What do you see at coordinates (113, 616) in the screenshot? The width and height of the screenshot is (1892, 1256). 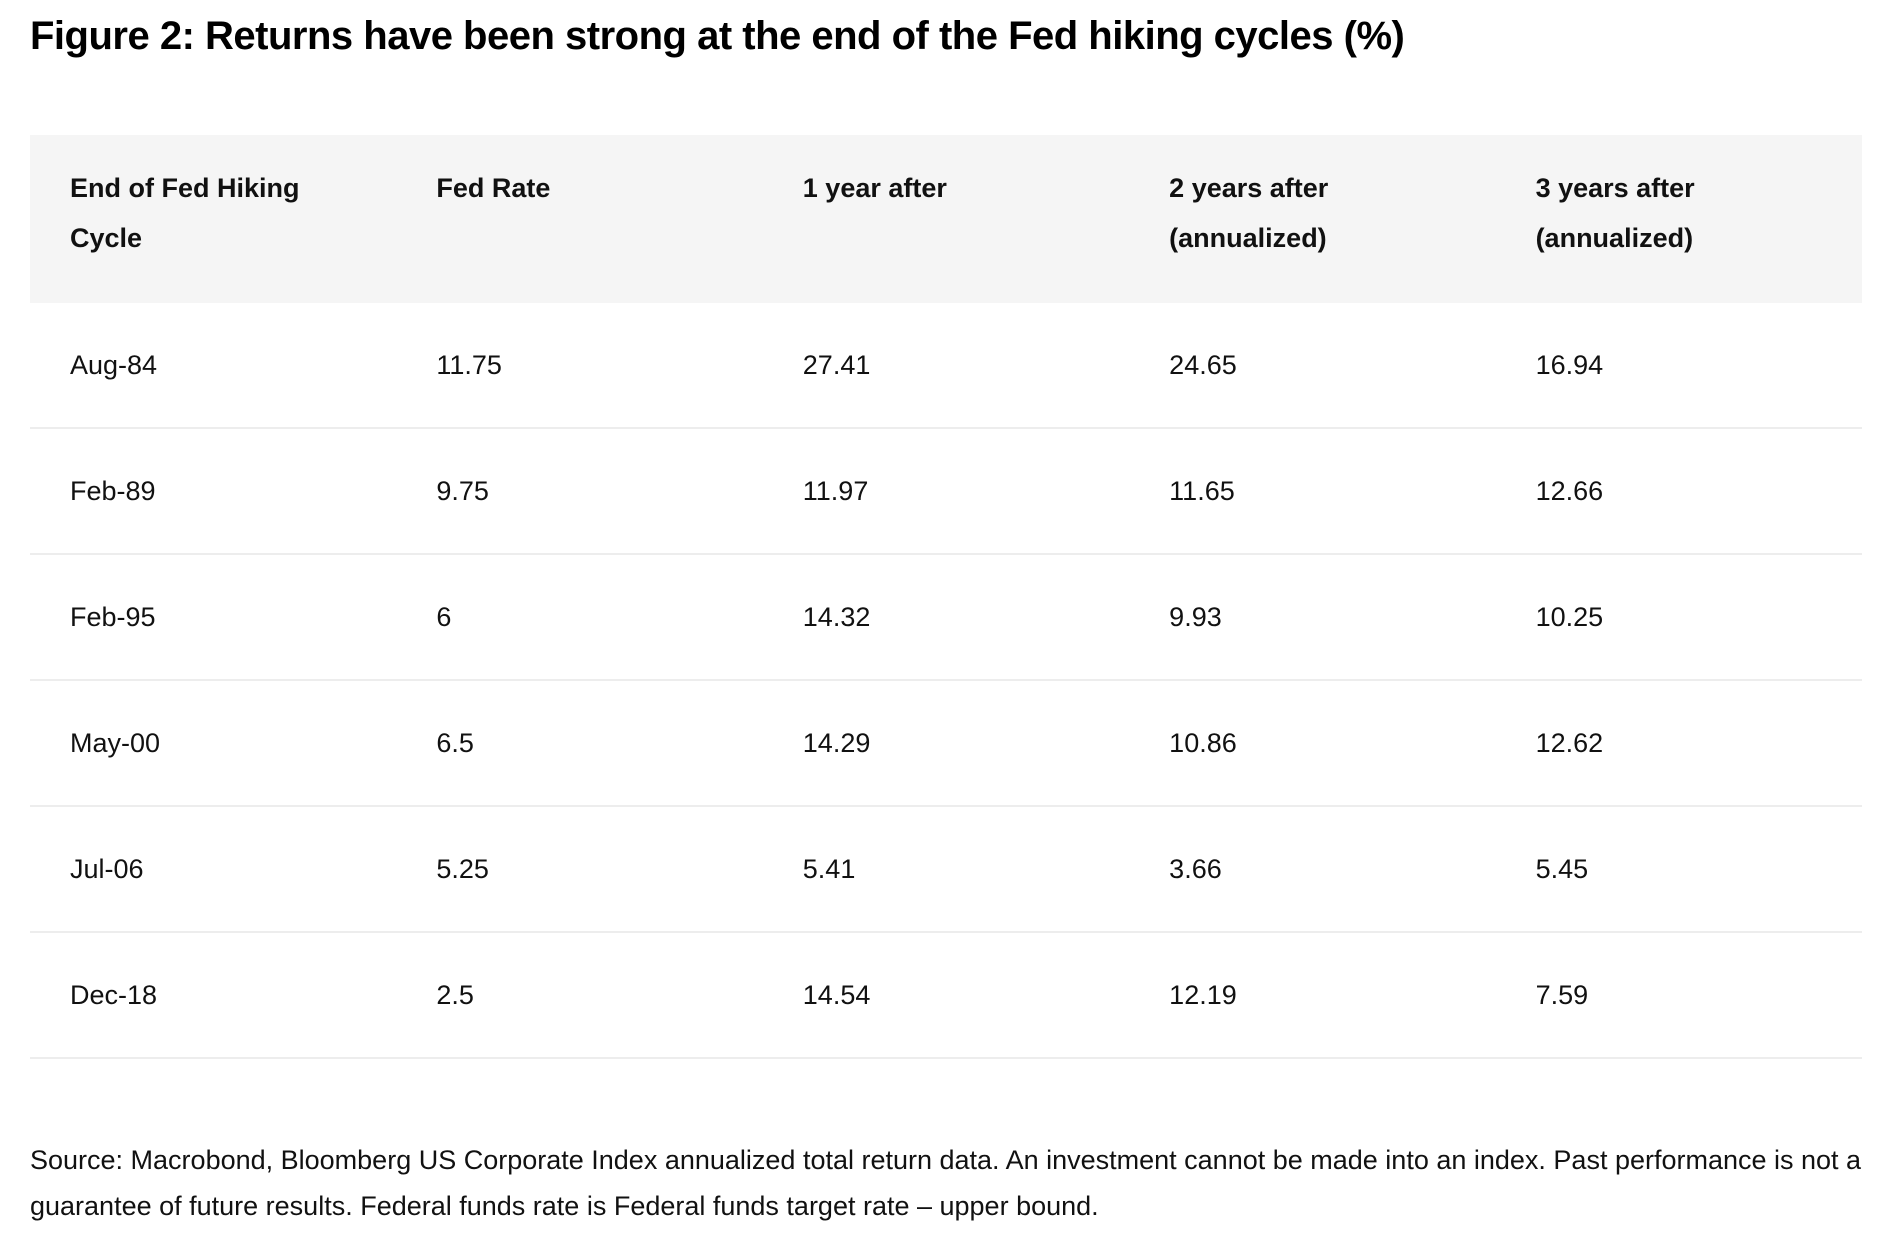 I see `cell-cycle-end: Feb-95` at bounding box center [113, 616].